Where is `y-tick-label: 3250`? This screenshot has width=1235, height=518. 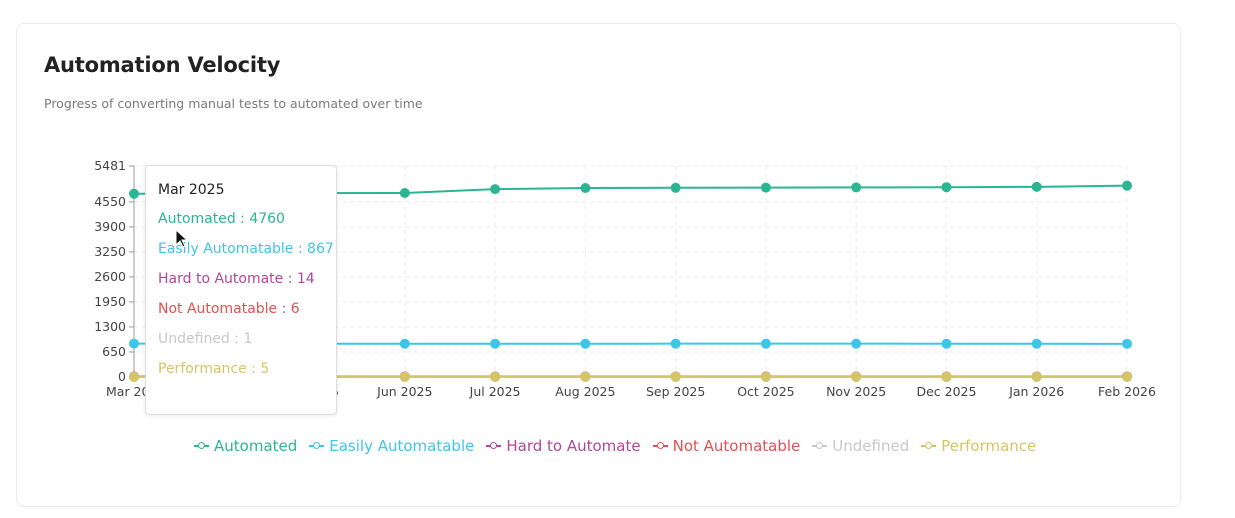 y-tick-label: 3250 is located at coordinates (110, 251).